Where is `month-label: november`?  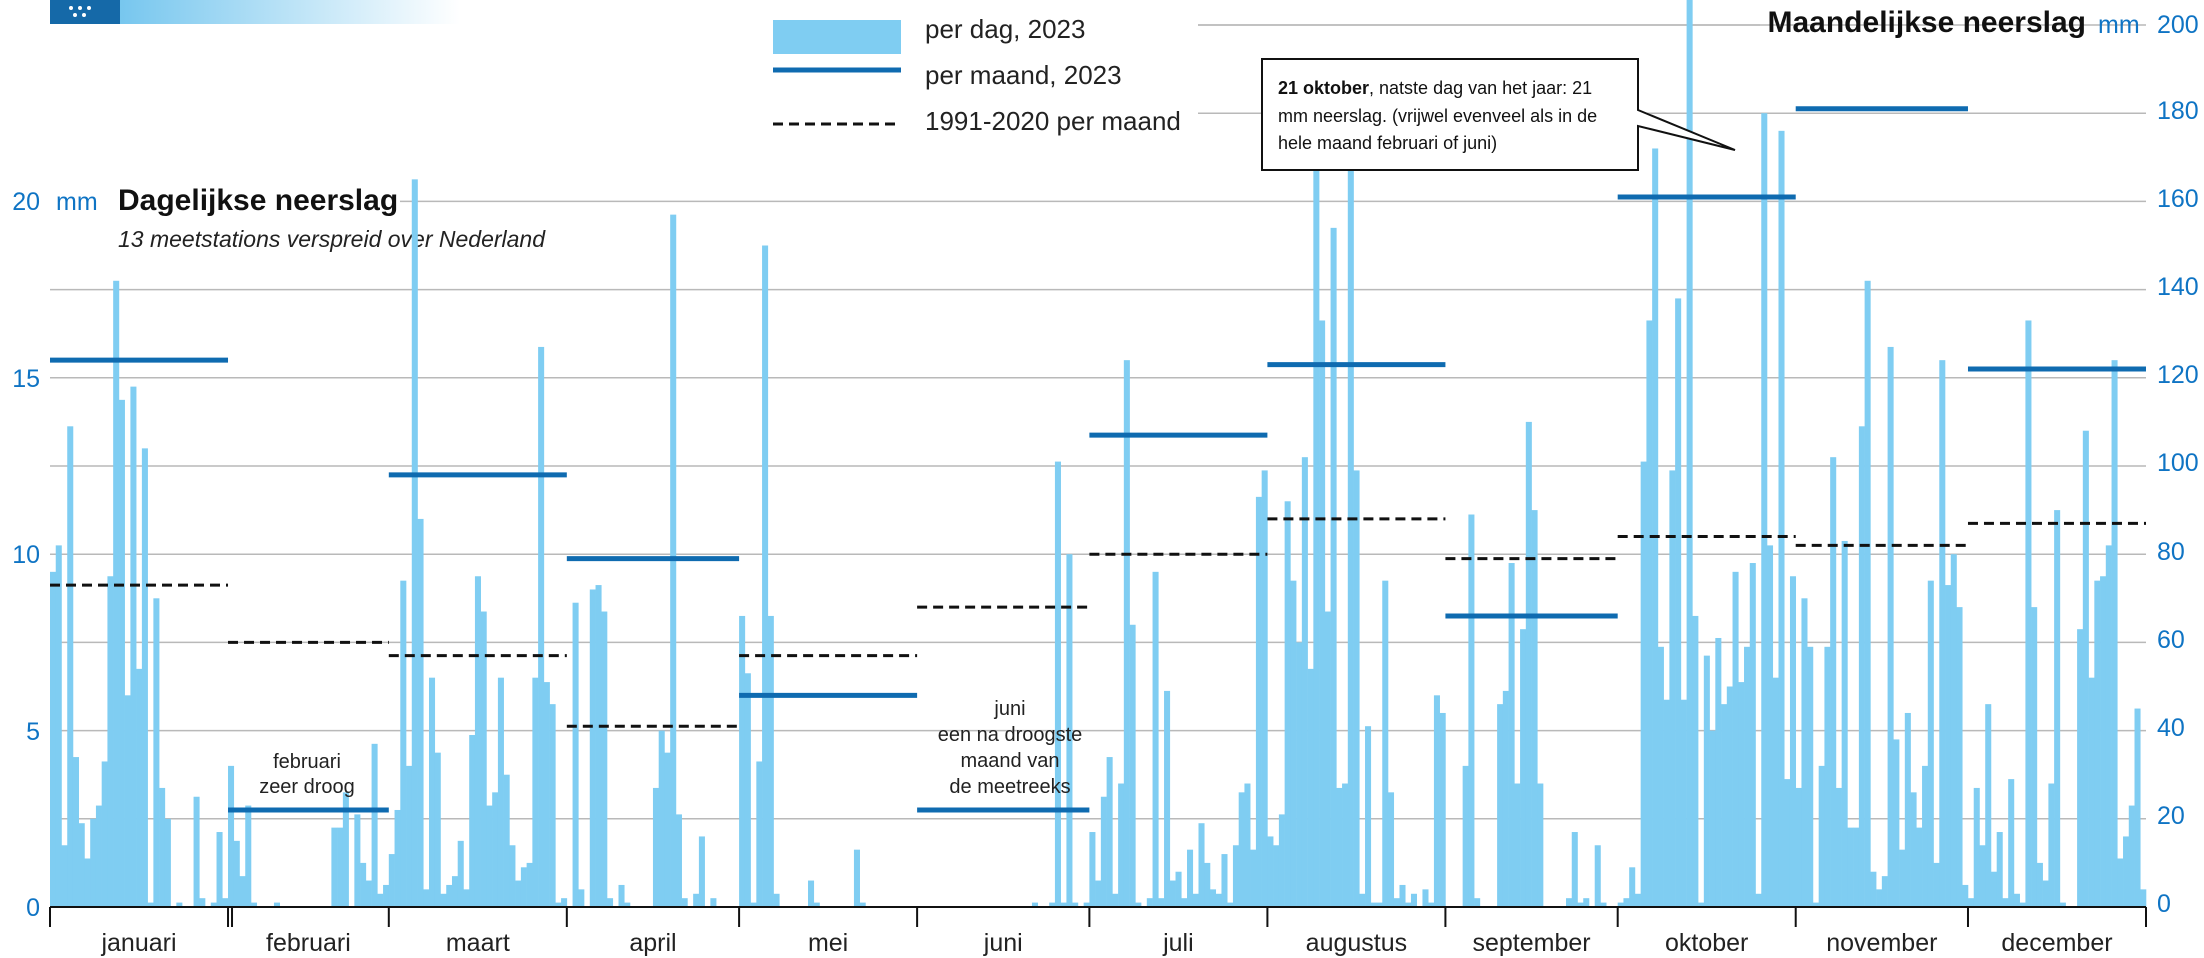
month-label: november is located at coordinates (1881, 943).